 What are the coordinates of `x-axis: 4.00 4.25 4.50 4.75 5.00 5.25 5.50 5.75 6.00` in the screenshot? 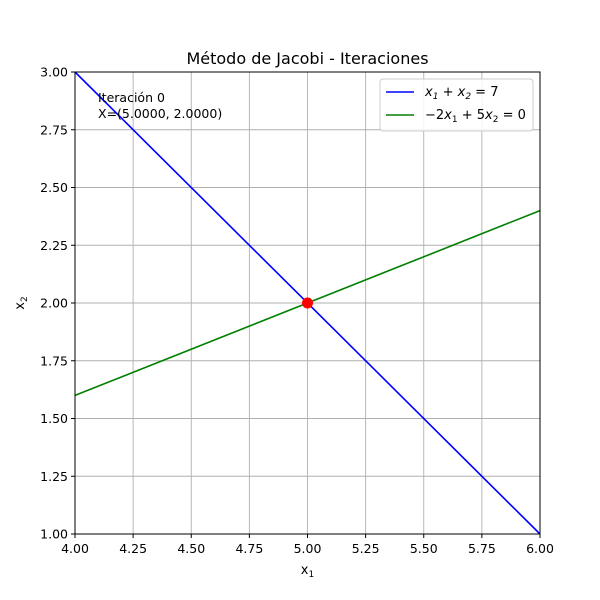 It's located at (307, 545).